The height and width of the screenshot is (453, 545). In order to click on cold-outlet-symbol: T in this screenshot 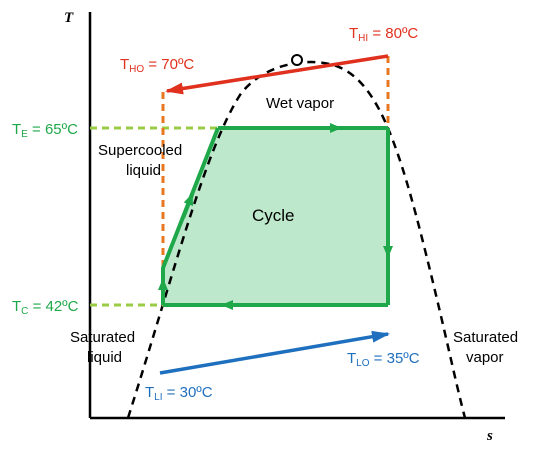, I will do `click(351, 358)`.